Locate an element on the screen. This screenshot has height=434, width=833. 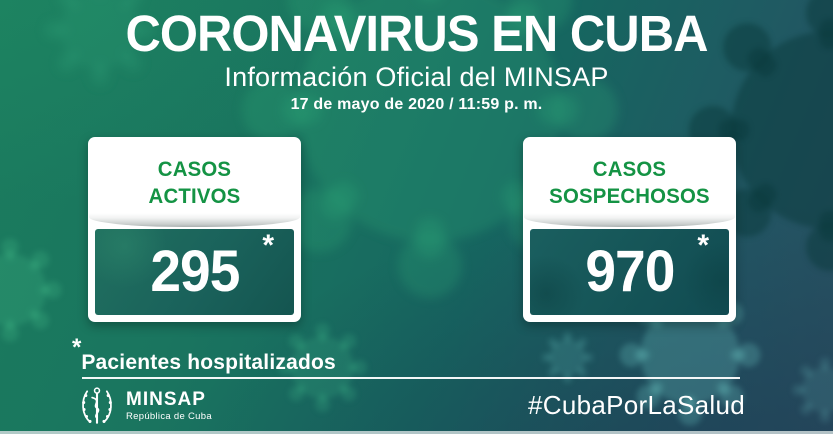
footnote: *Pacientes hospitalizados is located at coordinates (204, 354).